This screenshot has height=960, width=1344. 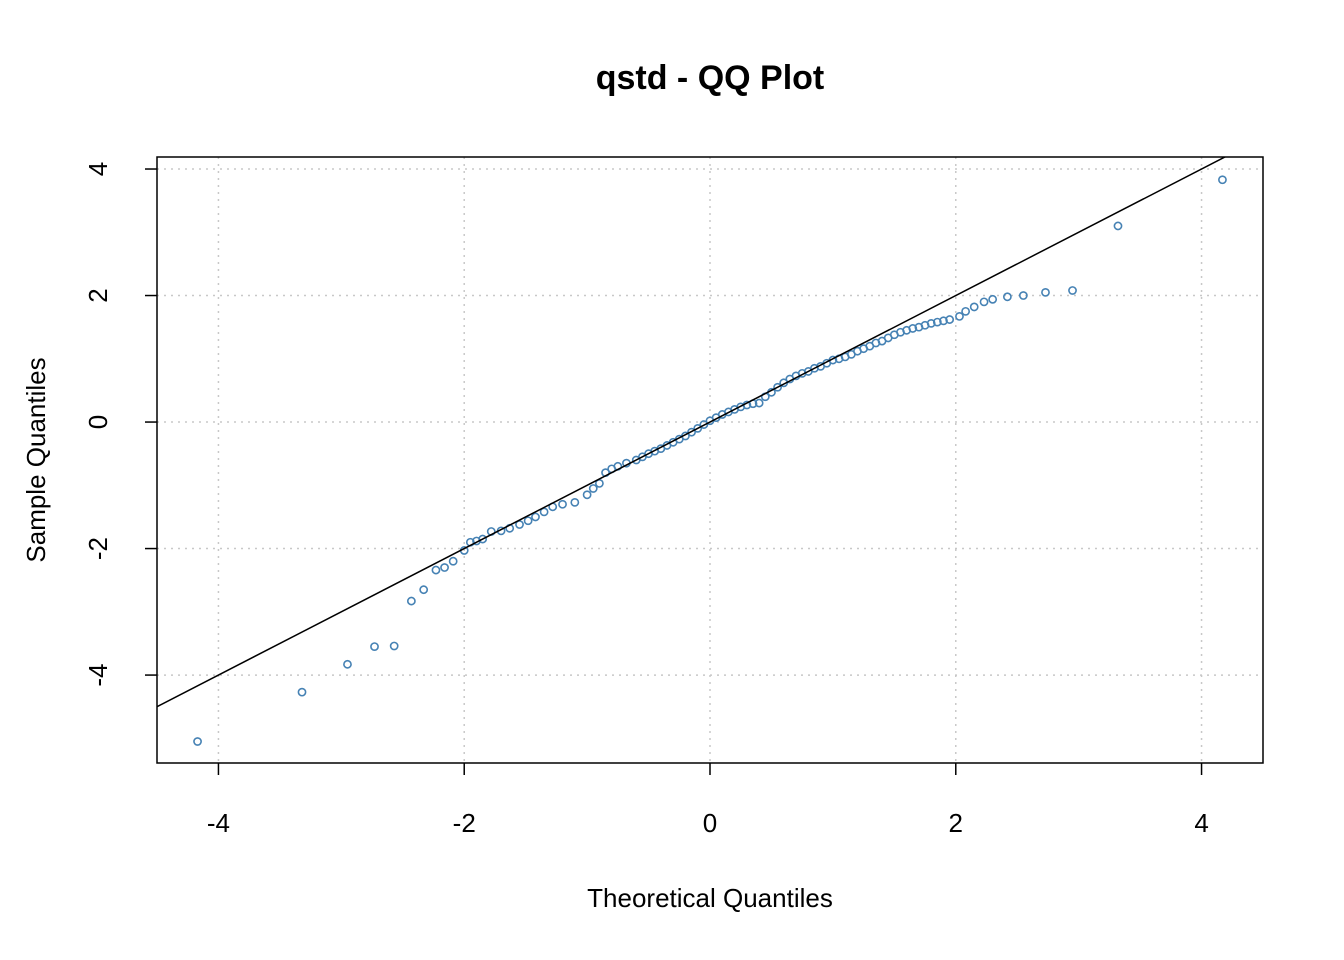 I want to click on x-tick-label: -4, so click(x=218, y=823).